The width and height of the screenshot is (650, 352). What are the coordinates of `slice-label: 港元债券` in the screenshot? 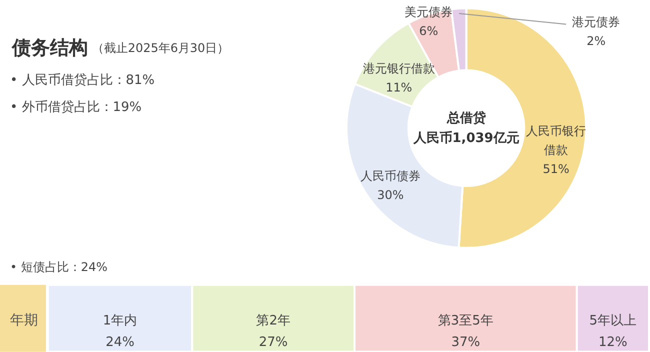 It's located at (596, 22).